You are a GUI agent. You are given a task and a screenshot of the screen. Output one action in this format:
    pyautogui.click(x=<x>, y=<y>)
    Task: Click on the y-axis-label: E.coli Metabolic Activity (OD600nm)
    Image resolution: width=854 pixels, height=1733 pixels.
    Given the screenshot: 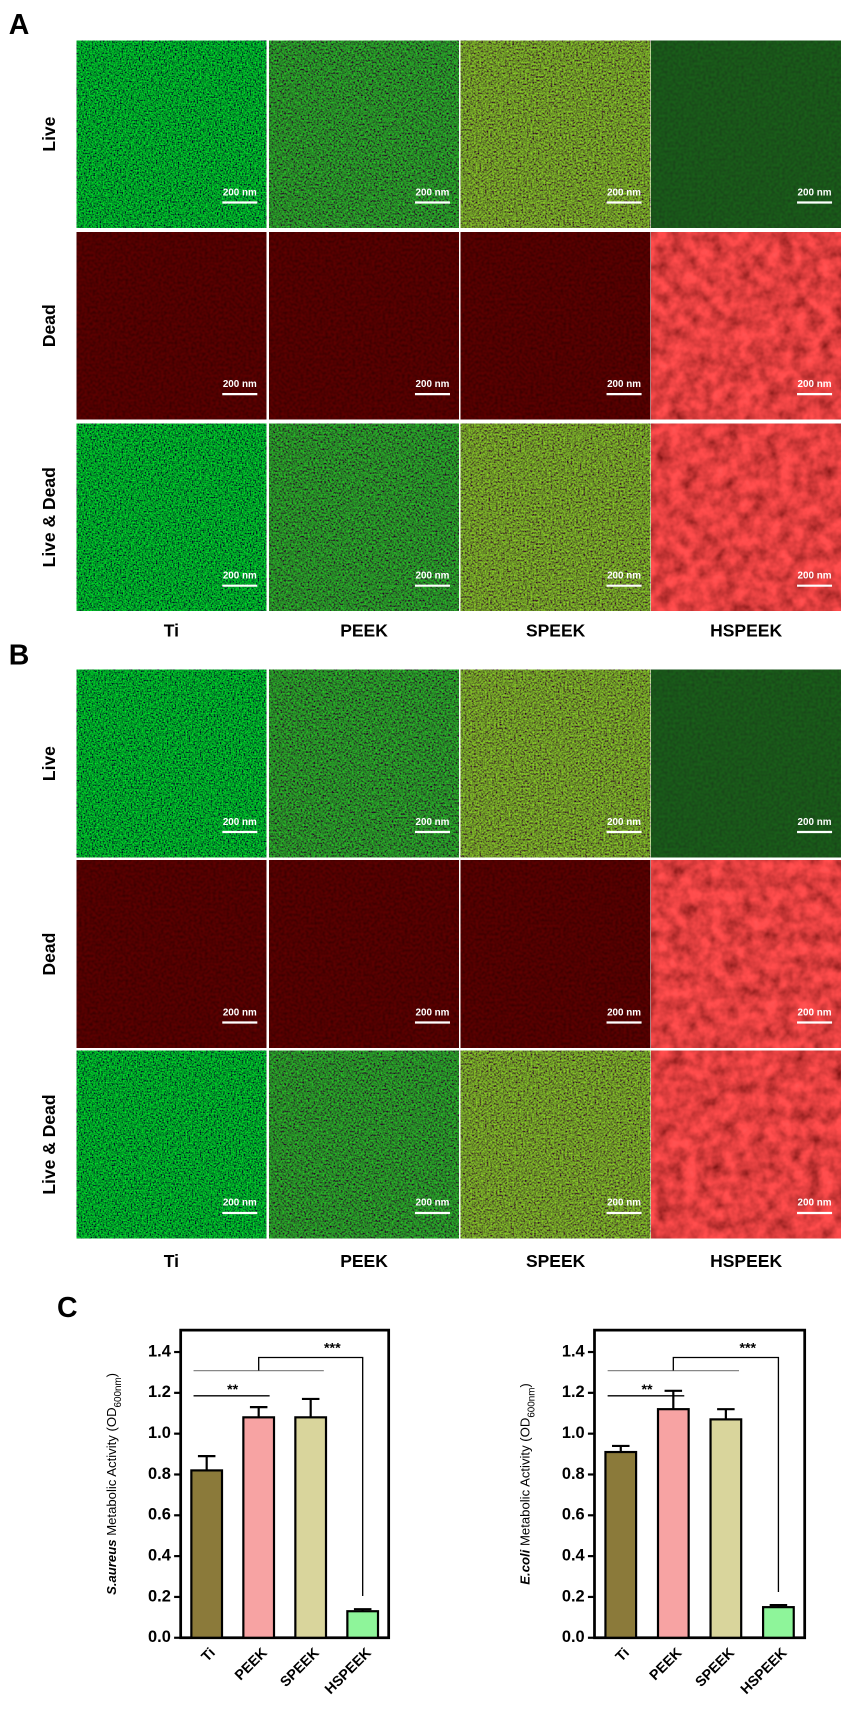 What is the action you would take?
    pyautogui.click(x=528, y=1484)
    